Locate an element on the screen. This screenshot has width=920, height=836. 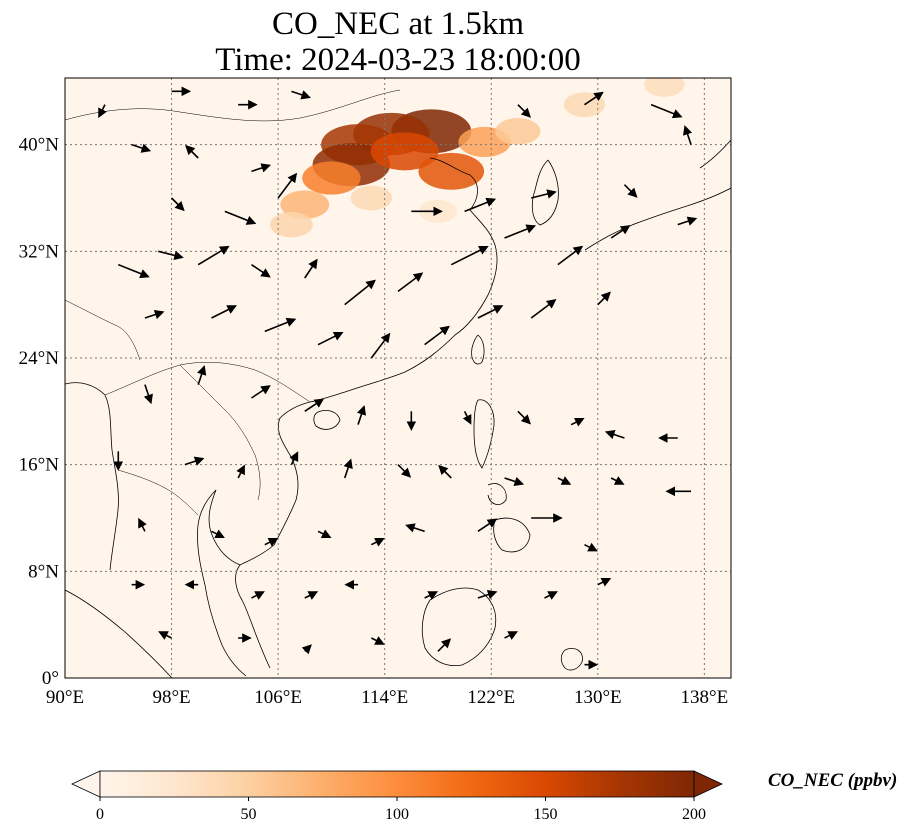
y-tick-label: 16°N is located at coordinates (39, 465).